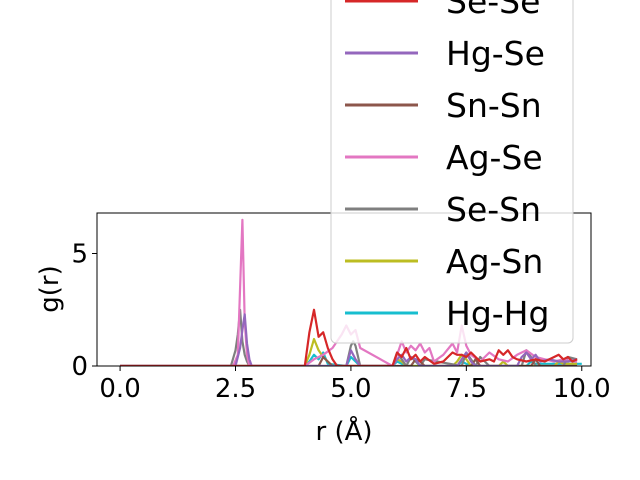 This screenshot has height=480, width=640. Describe the element at coordinates (349, 360) in the screenshot. I see `series-line-sn-sn` at that location.